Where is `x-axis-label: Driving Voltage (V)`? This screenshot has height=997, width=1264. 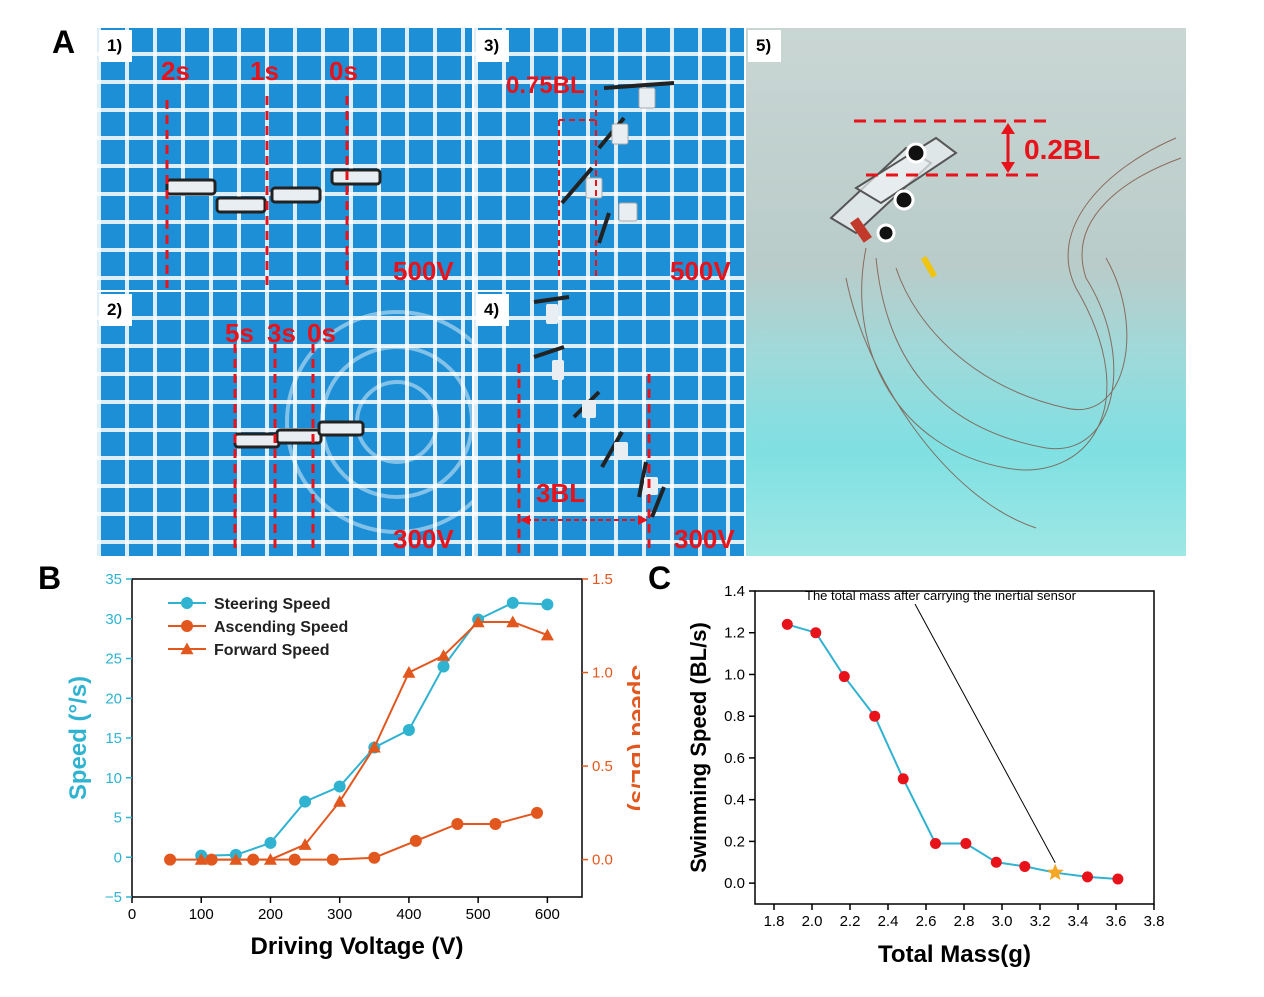
x-axis-label: Driving Voltage (V) is located at coordinates (357, 946).